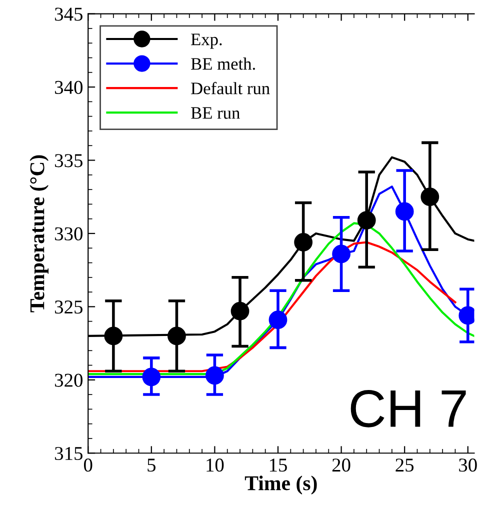  Describe the element at coordinates (223, 64) in the screenshot. I see `legend-label: BE meth.` at that location.